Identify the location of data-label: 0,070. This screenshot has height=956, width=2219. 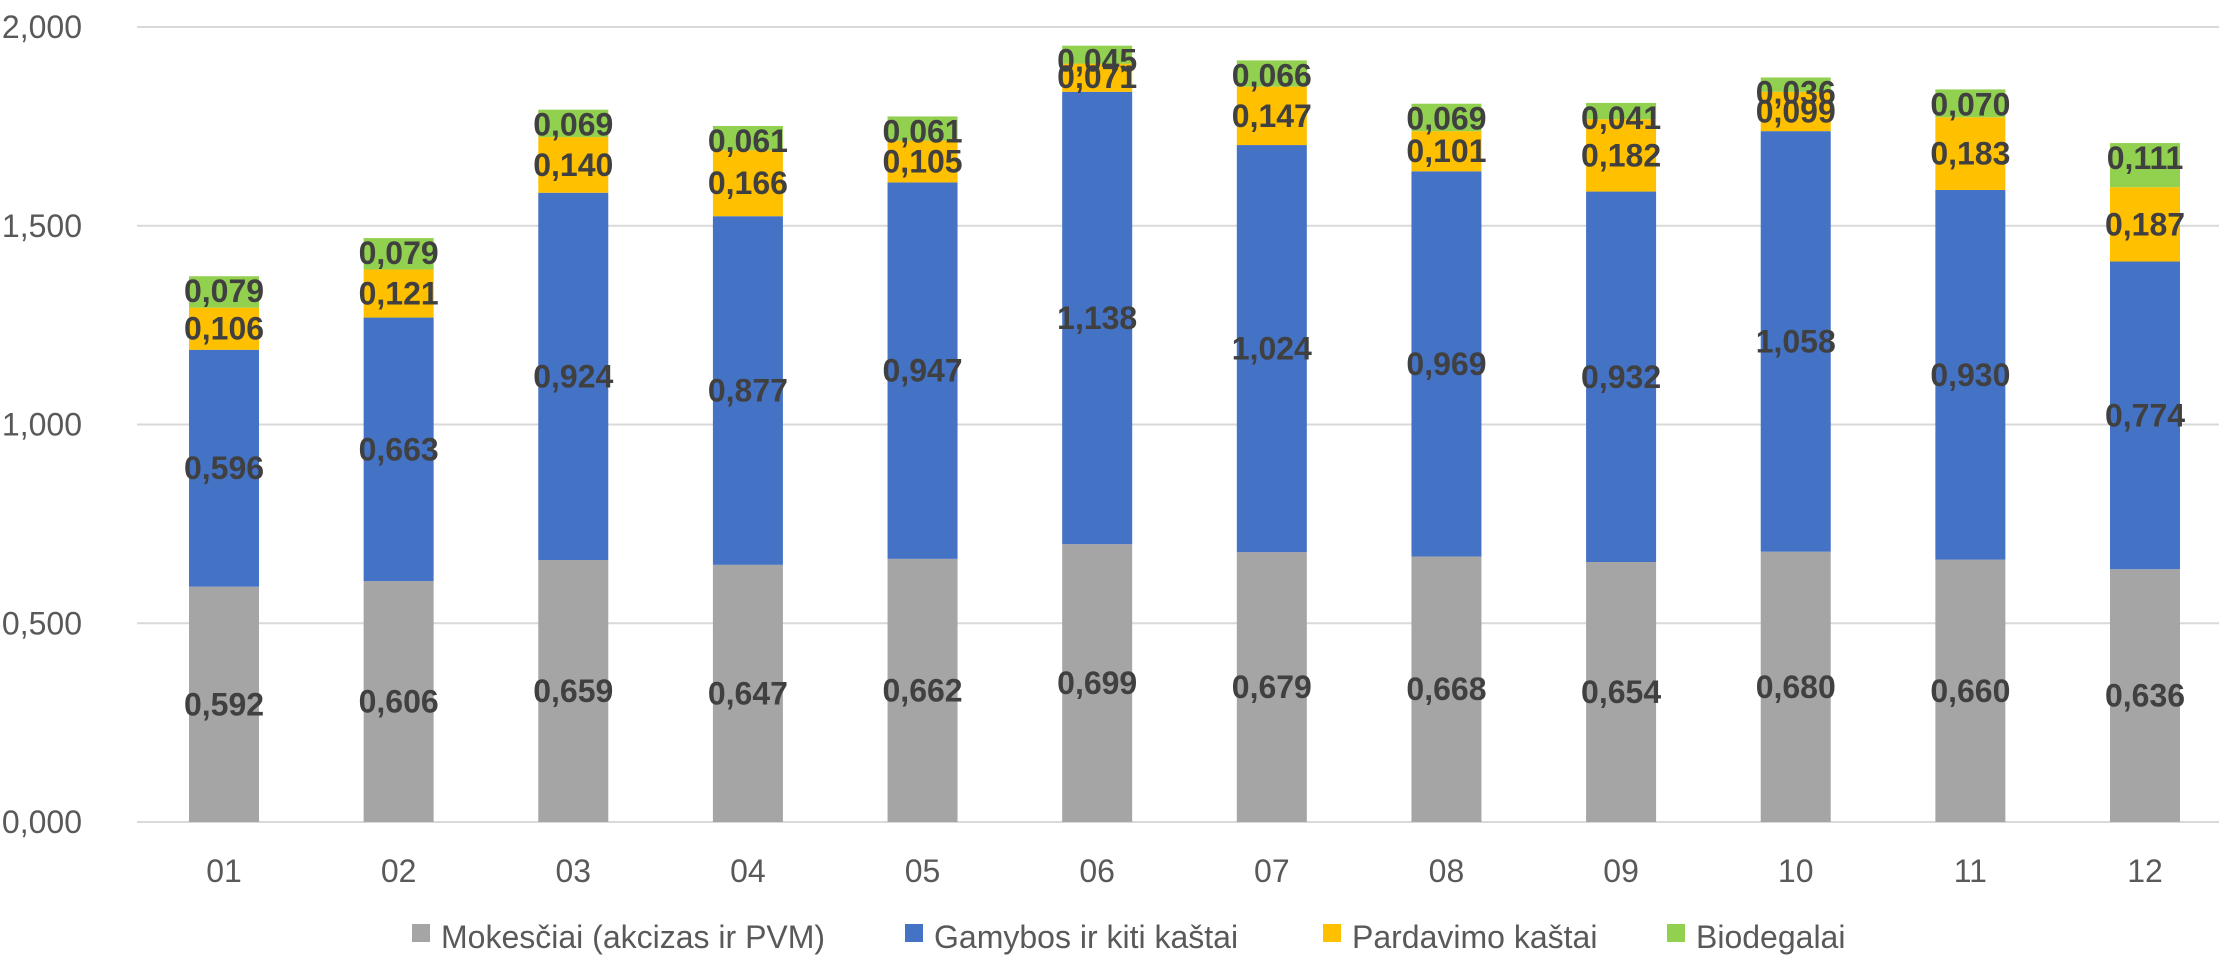
(1970, 104).